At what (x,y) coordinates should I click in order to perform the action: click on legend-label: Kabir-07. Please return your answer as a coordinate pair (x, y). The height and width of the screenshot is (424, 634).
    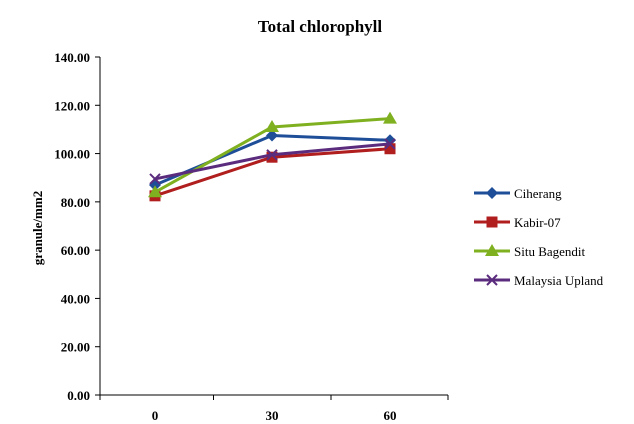
    Looking at the image, I should click on (537, 222).